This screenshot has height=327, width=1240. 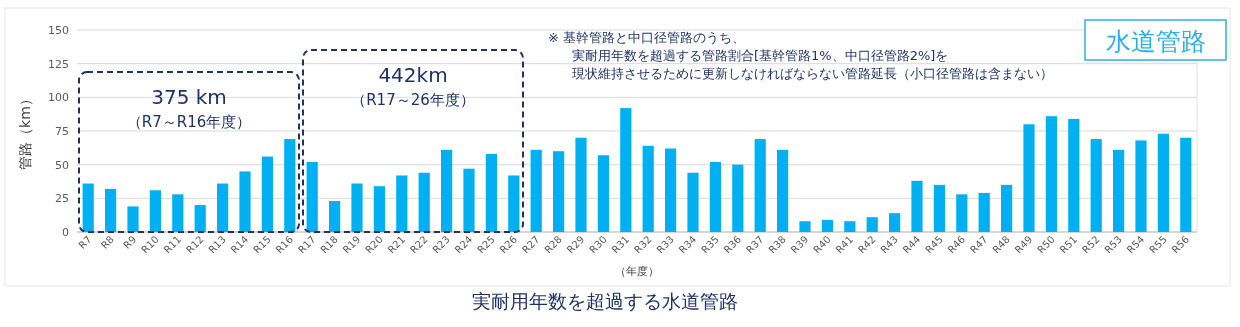 I want to click on annotation: 水道管路, so click(x=1155, y=41).